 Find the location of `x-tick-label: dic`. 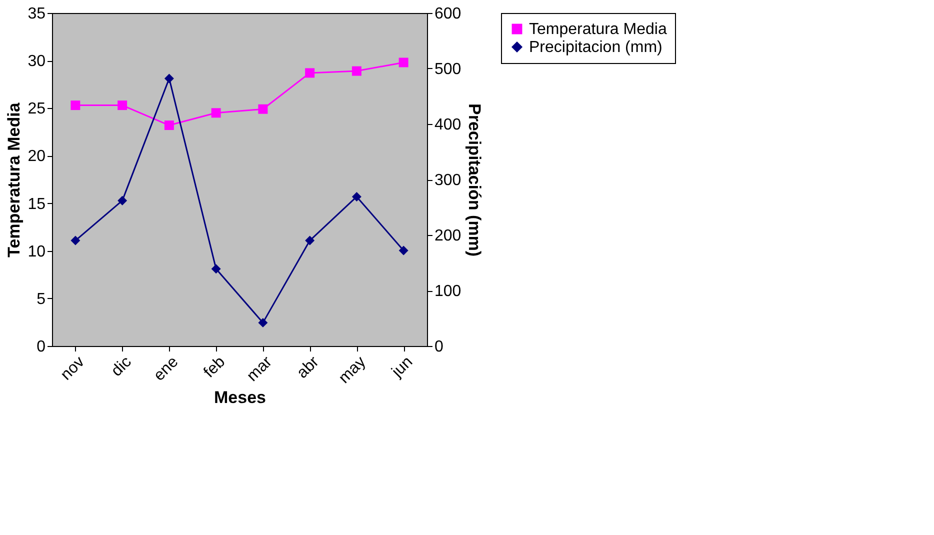

x-tick-label: dic is located at coordinates (121, 367).